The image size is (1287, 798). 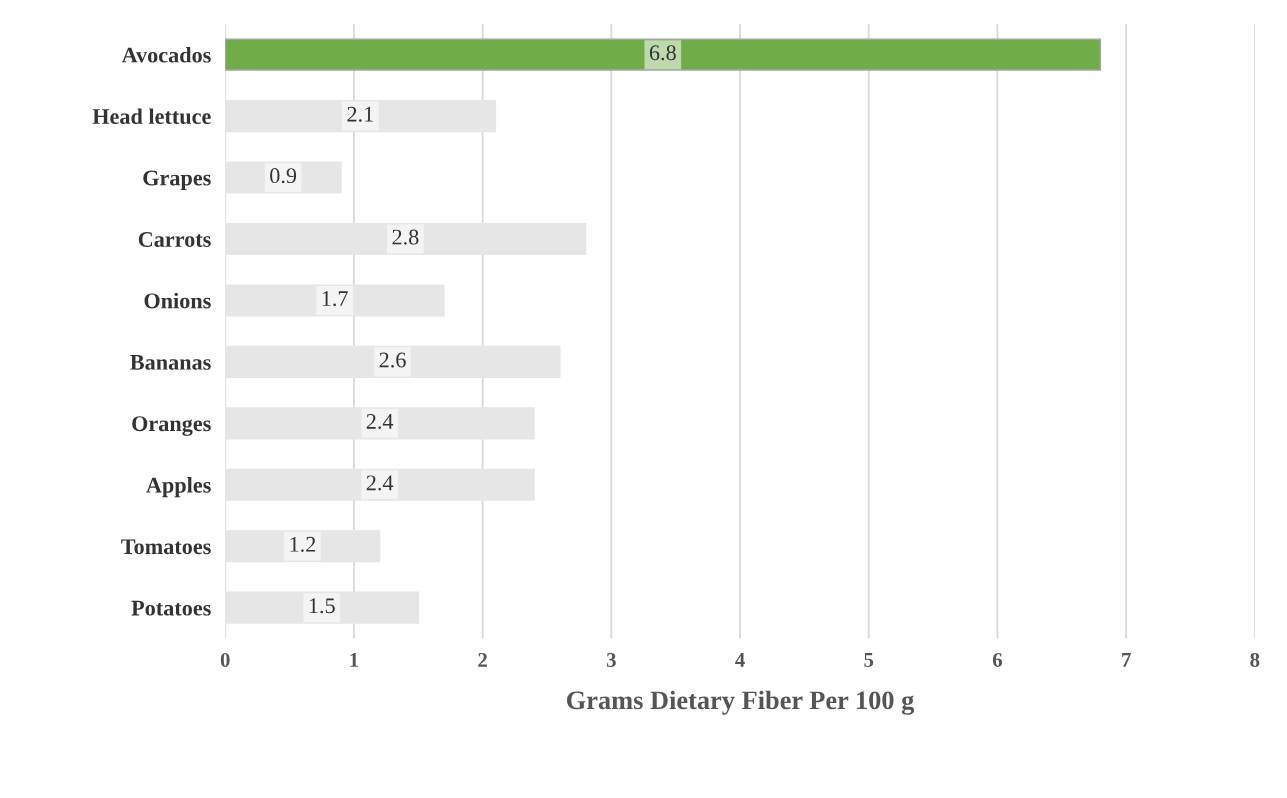 What do you see at coordinates (354, 659) in the screenshot?
I see `x-tick-label: 1` at bounding box center [354, 659].